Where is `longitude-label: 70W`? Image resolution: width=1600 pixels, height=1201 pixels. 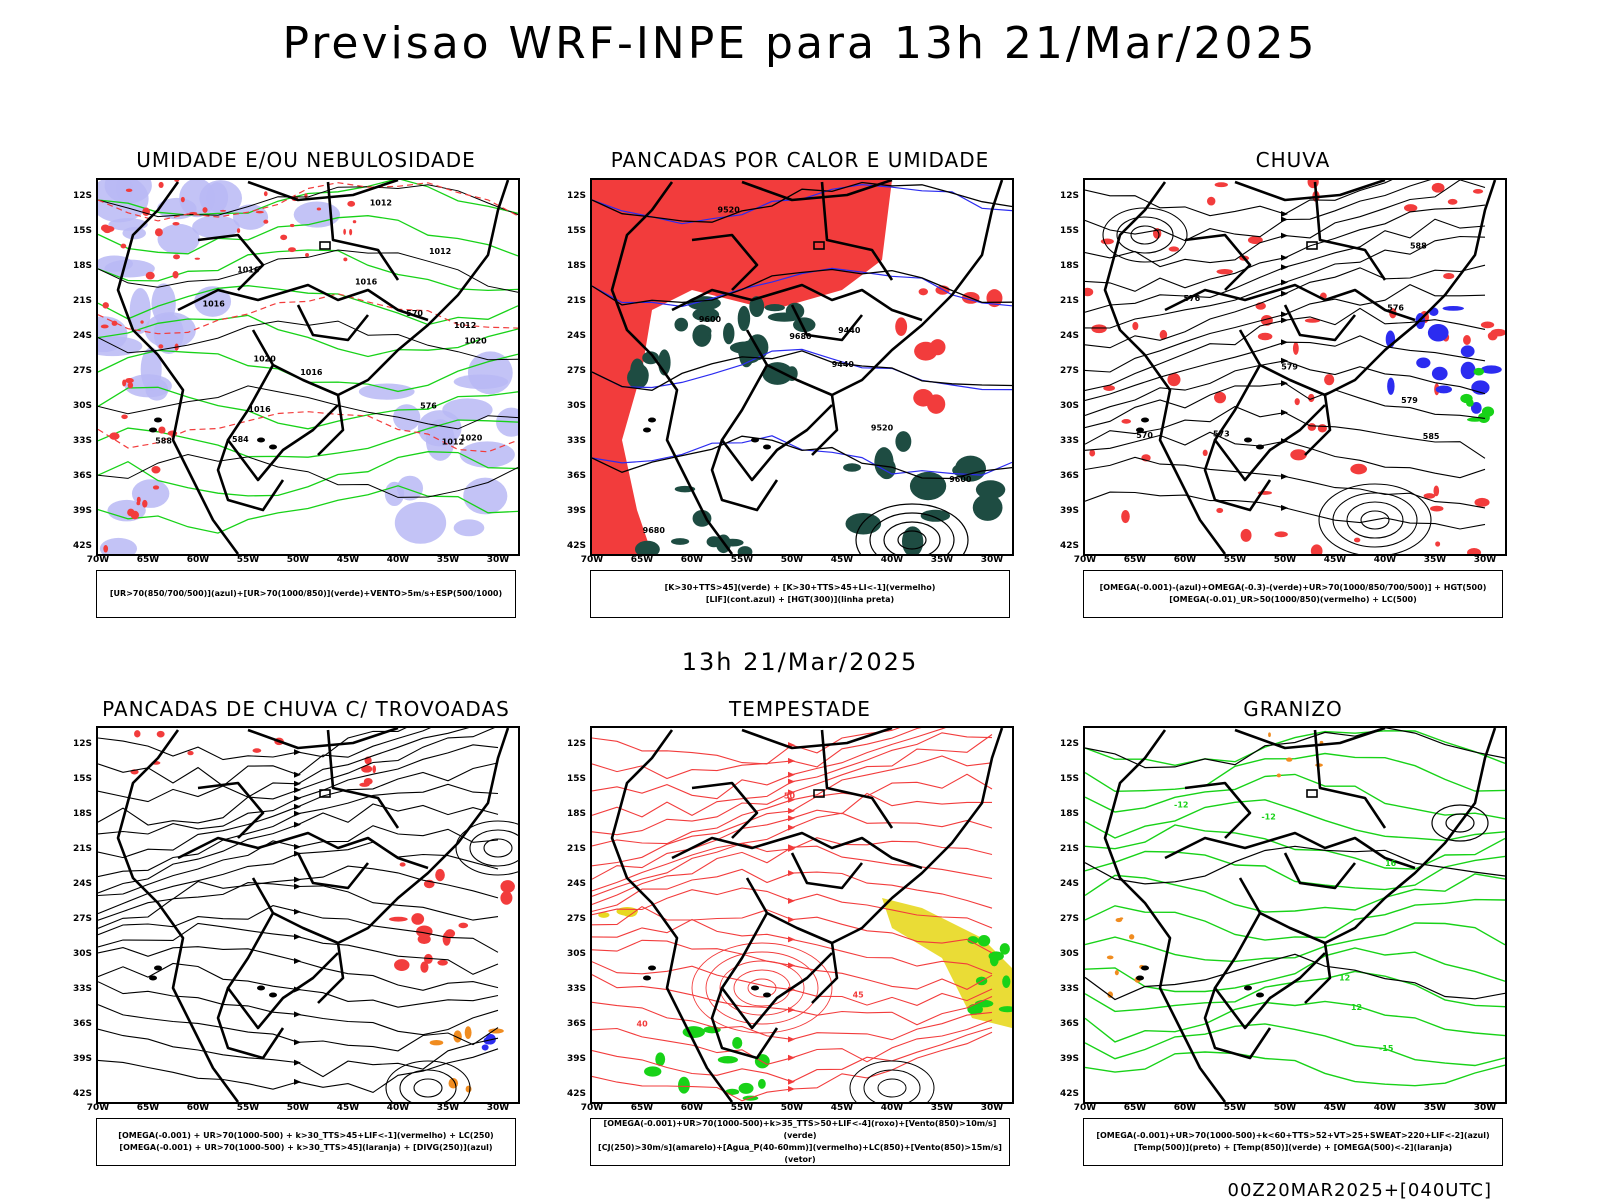
longitude-label: 70W is located at coordinates (1085, 560).